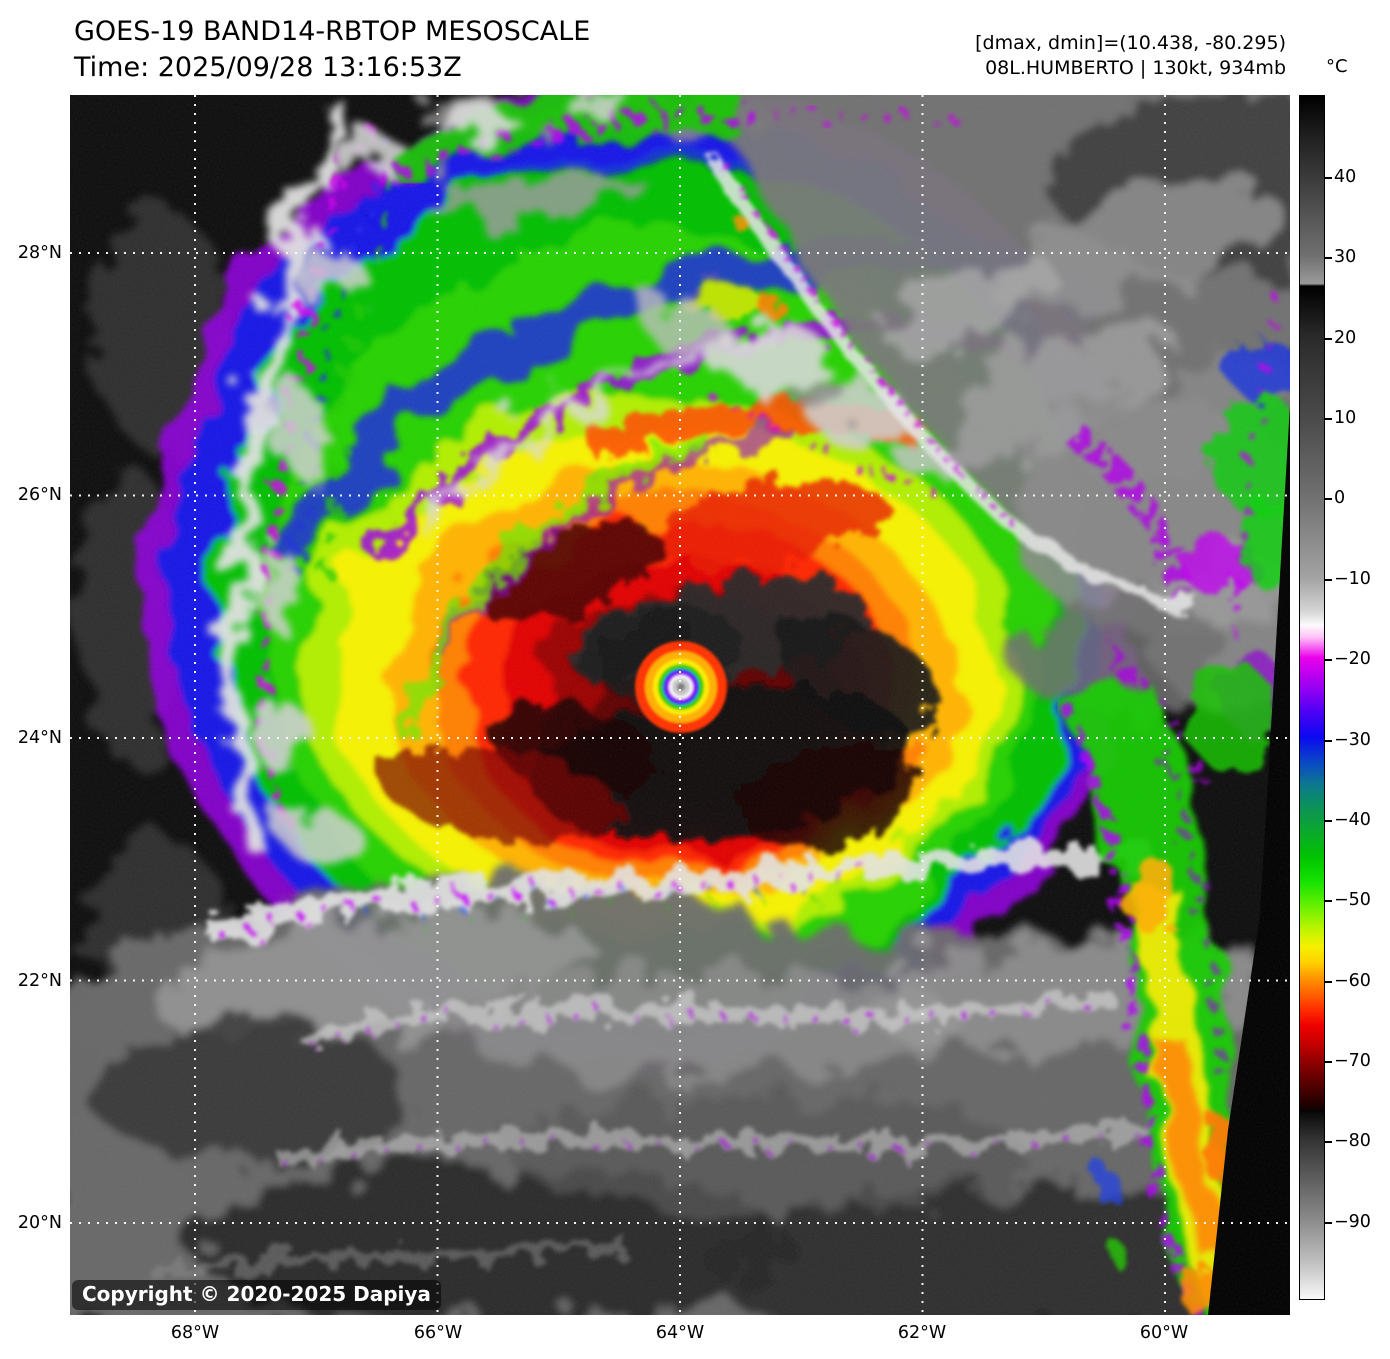  I want to click on colorbar-tick-label: −30, so click(1352, 740).